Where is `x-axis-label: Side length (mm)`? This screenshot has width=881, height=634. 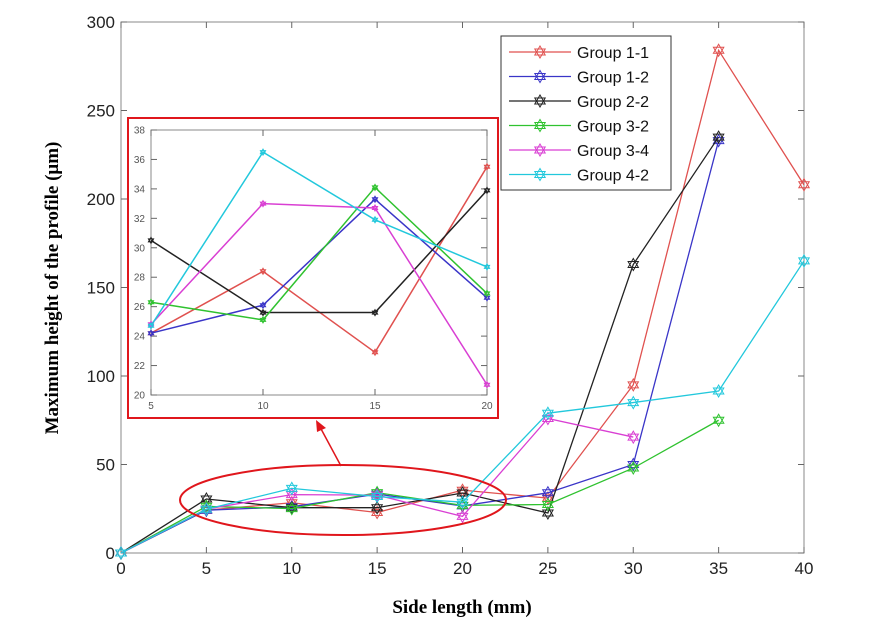
x-axis-label: Side length (mm) is located at coordinates (461, 607).